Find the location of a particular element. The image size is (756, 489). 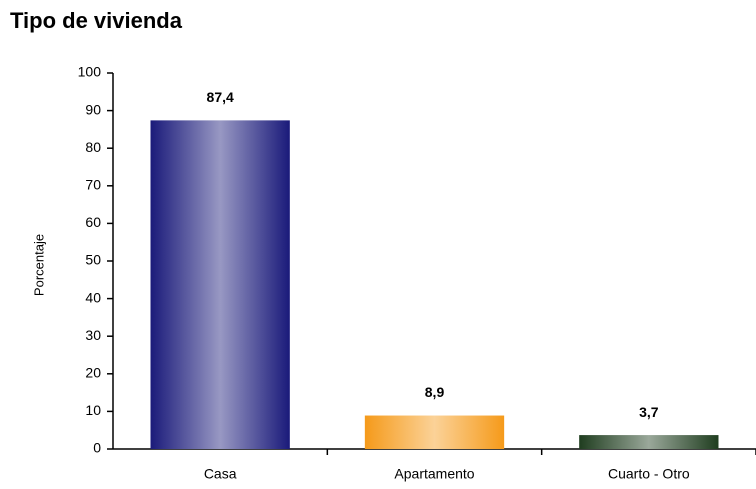

y-tick-label: 30 is located at coordinates (93, 335).